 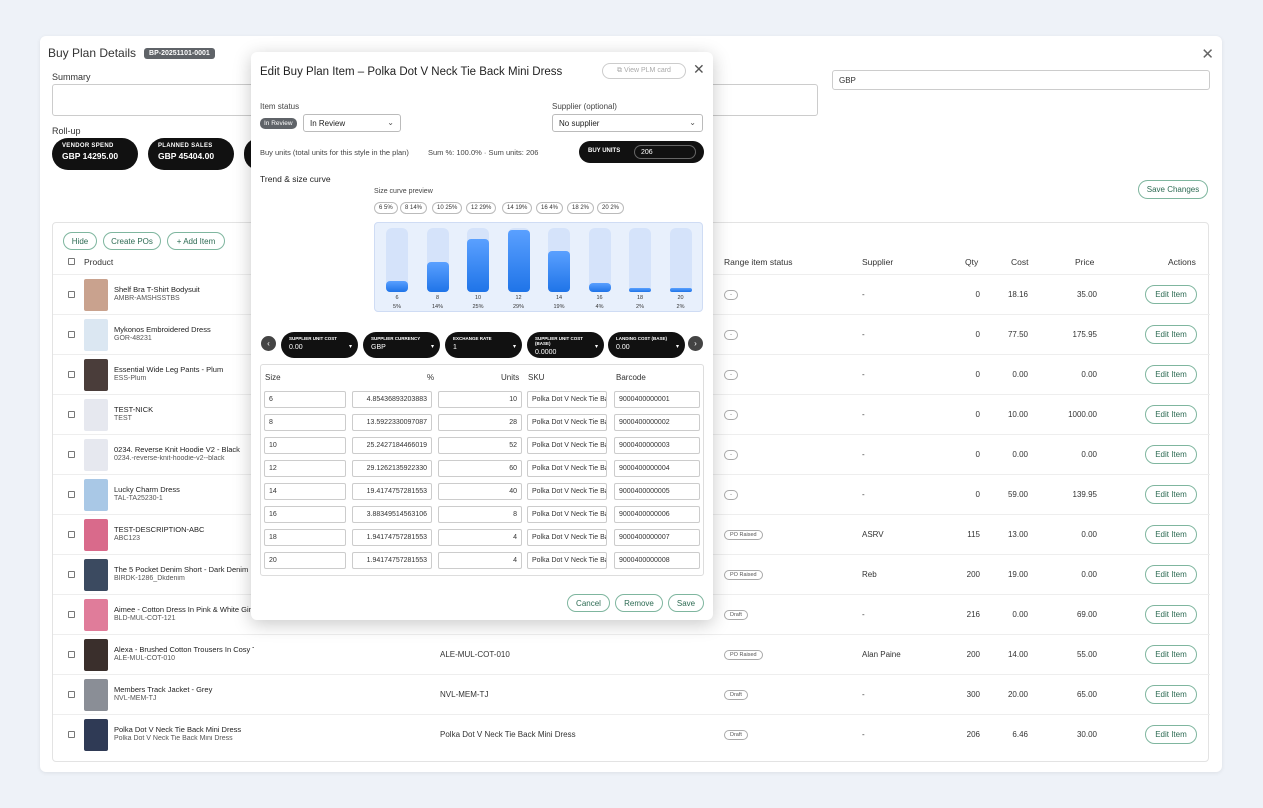 What do you see at coordinates (581, 208) in the screenshot?
I see `size-chip: 18 2%` at bounding box center [581, 208].